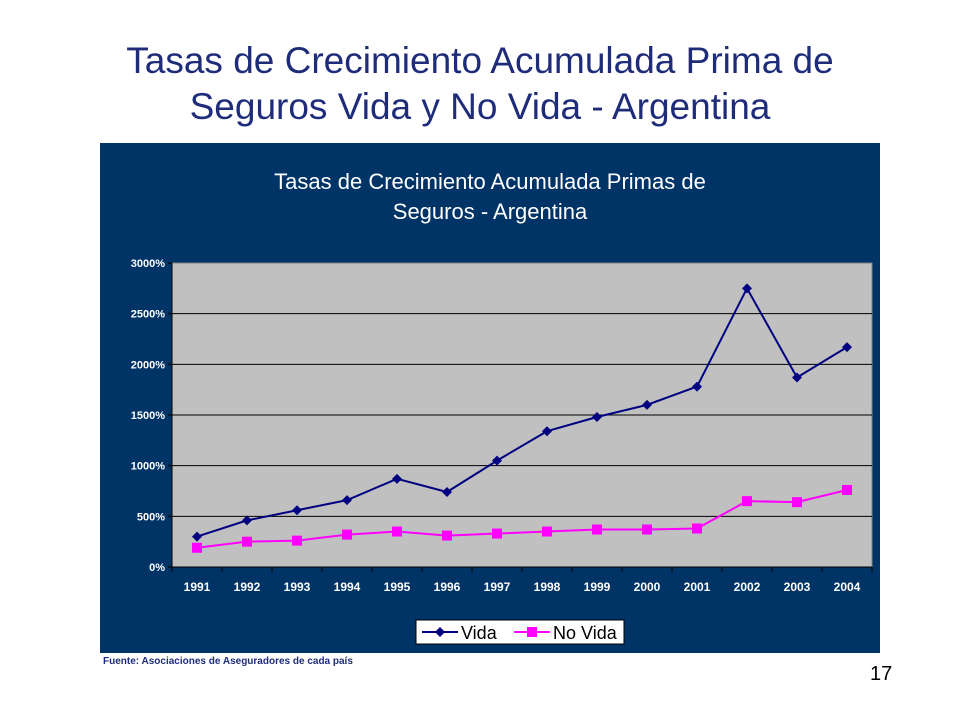 Image resolution: width=960 pixels, height=720 pixels. What do you see at coordinates (585, 633) in the screenshot?
I see `legend-no-vida-label: No Vida` at bounding box center [585, 633].